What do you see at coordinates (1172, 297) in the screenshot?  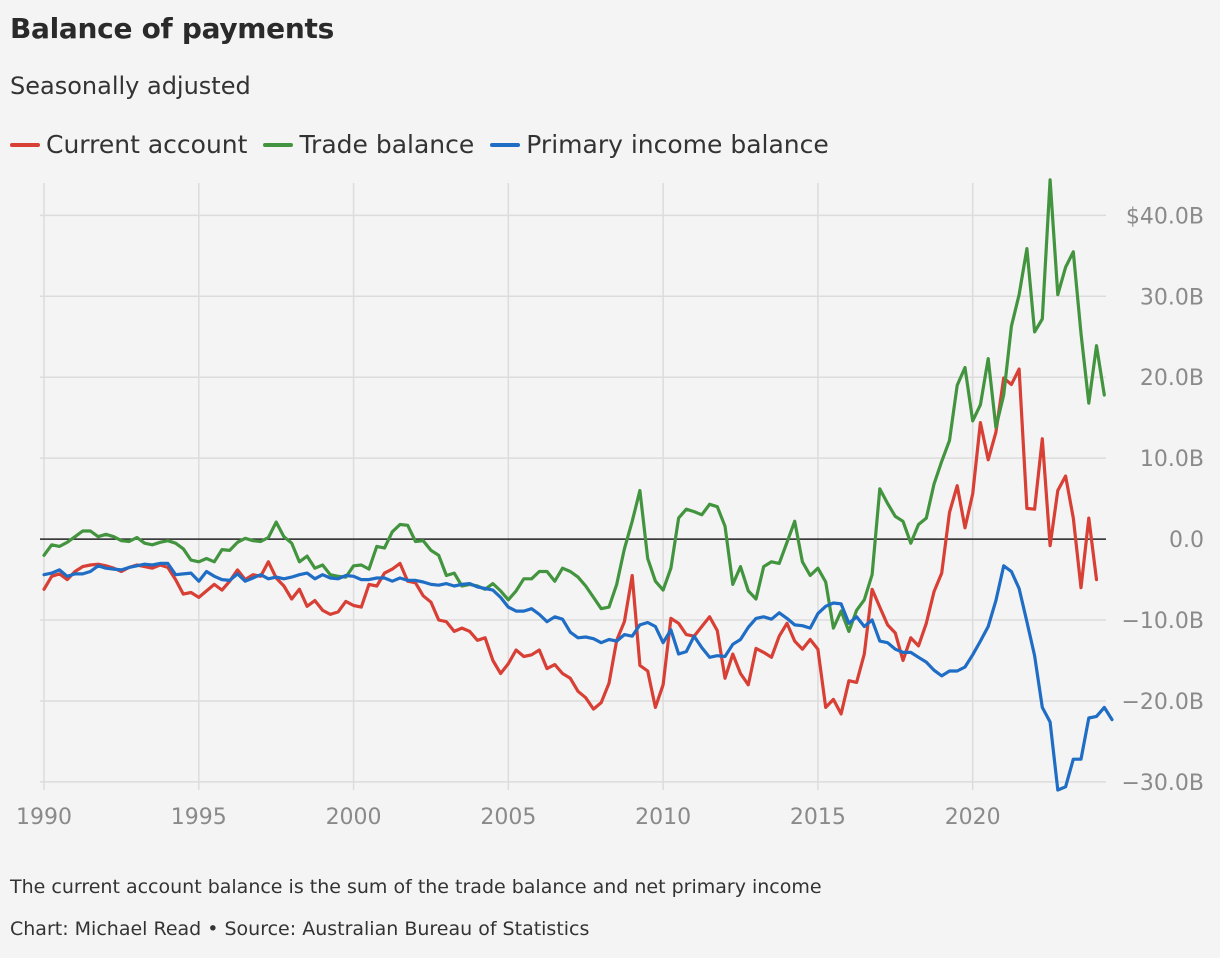 I see `y-tick-label: 30.0B` at bounding box center [1172, 297].